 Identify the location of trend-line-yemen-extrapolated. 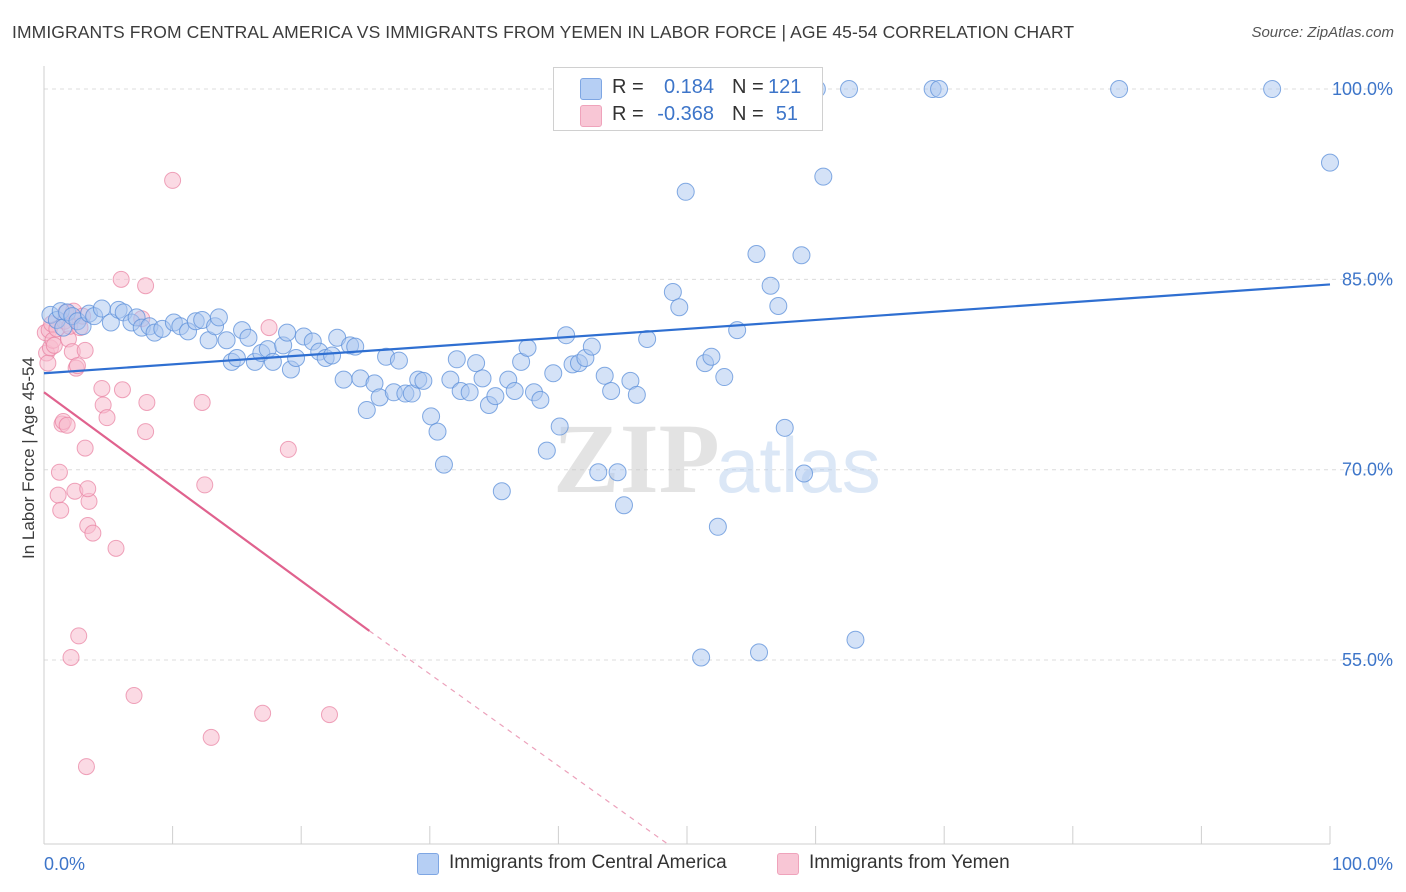
(519, 737).